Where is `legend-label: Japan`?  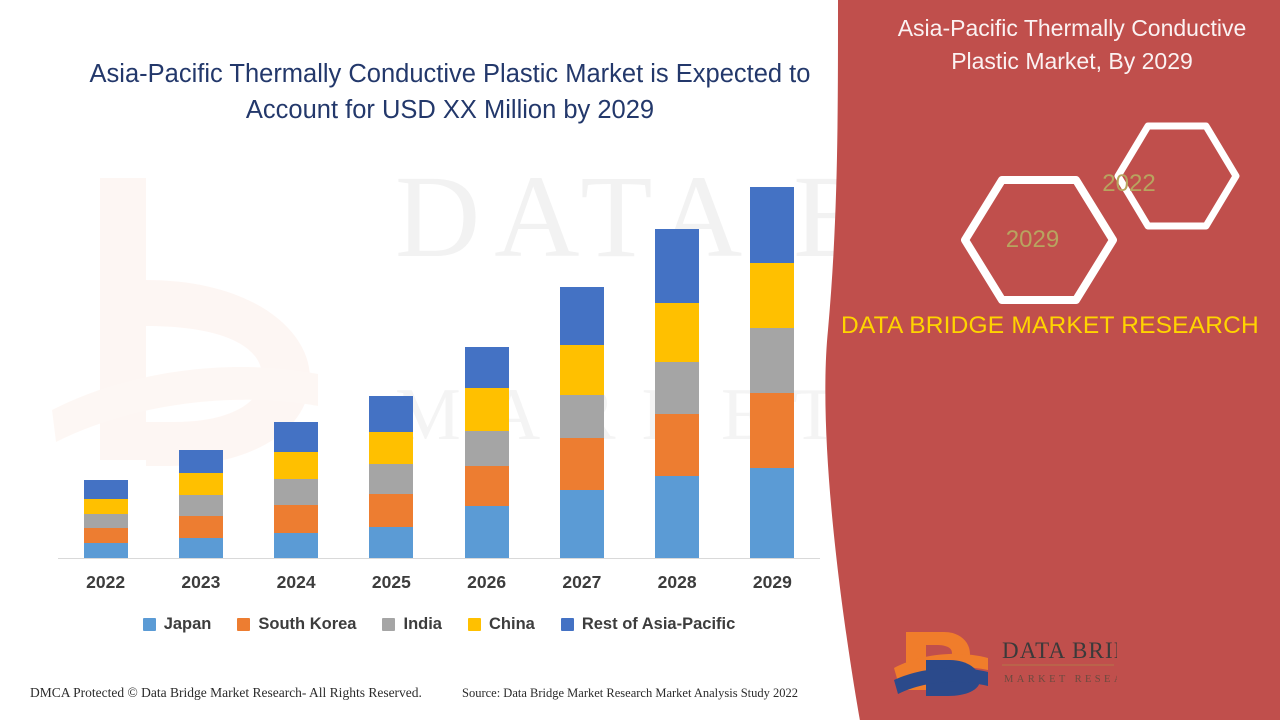
legend-label: Japan is located at coordinates (187, 624).